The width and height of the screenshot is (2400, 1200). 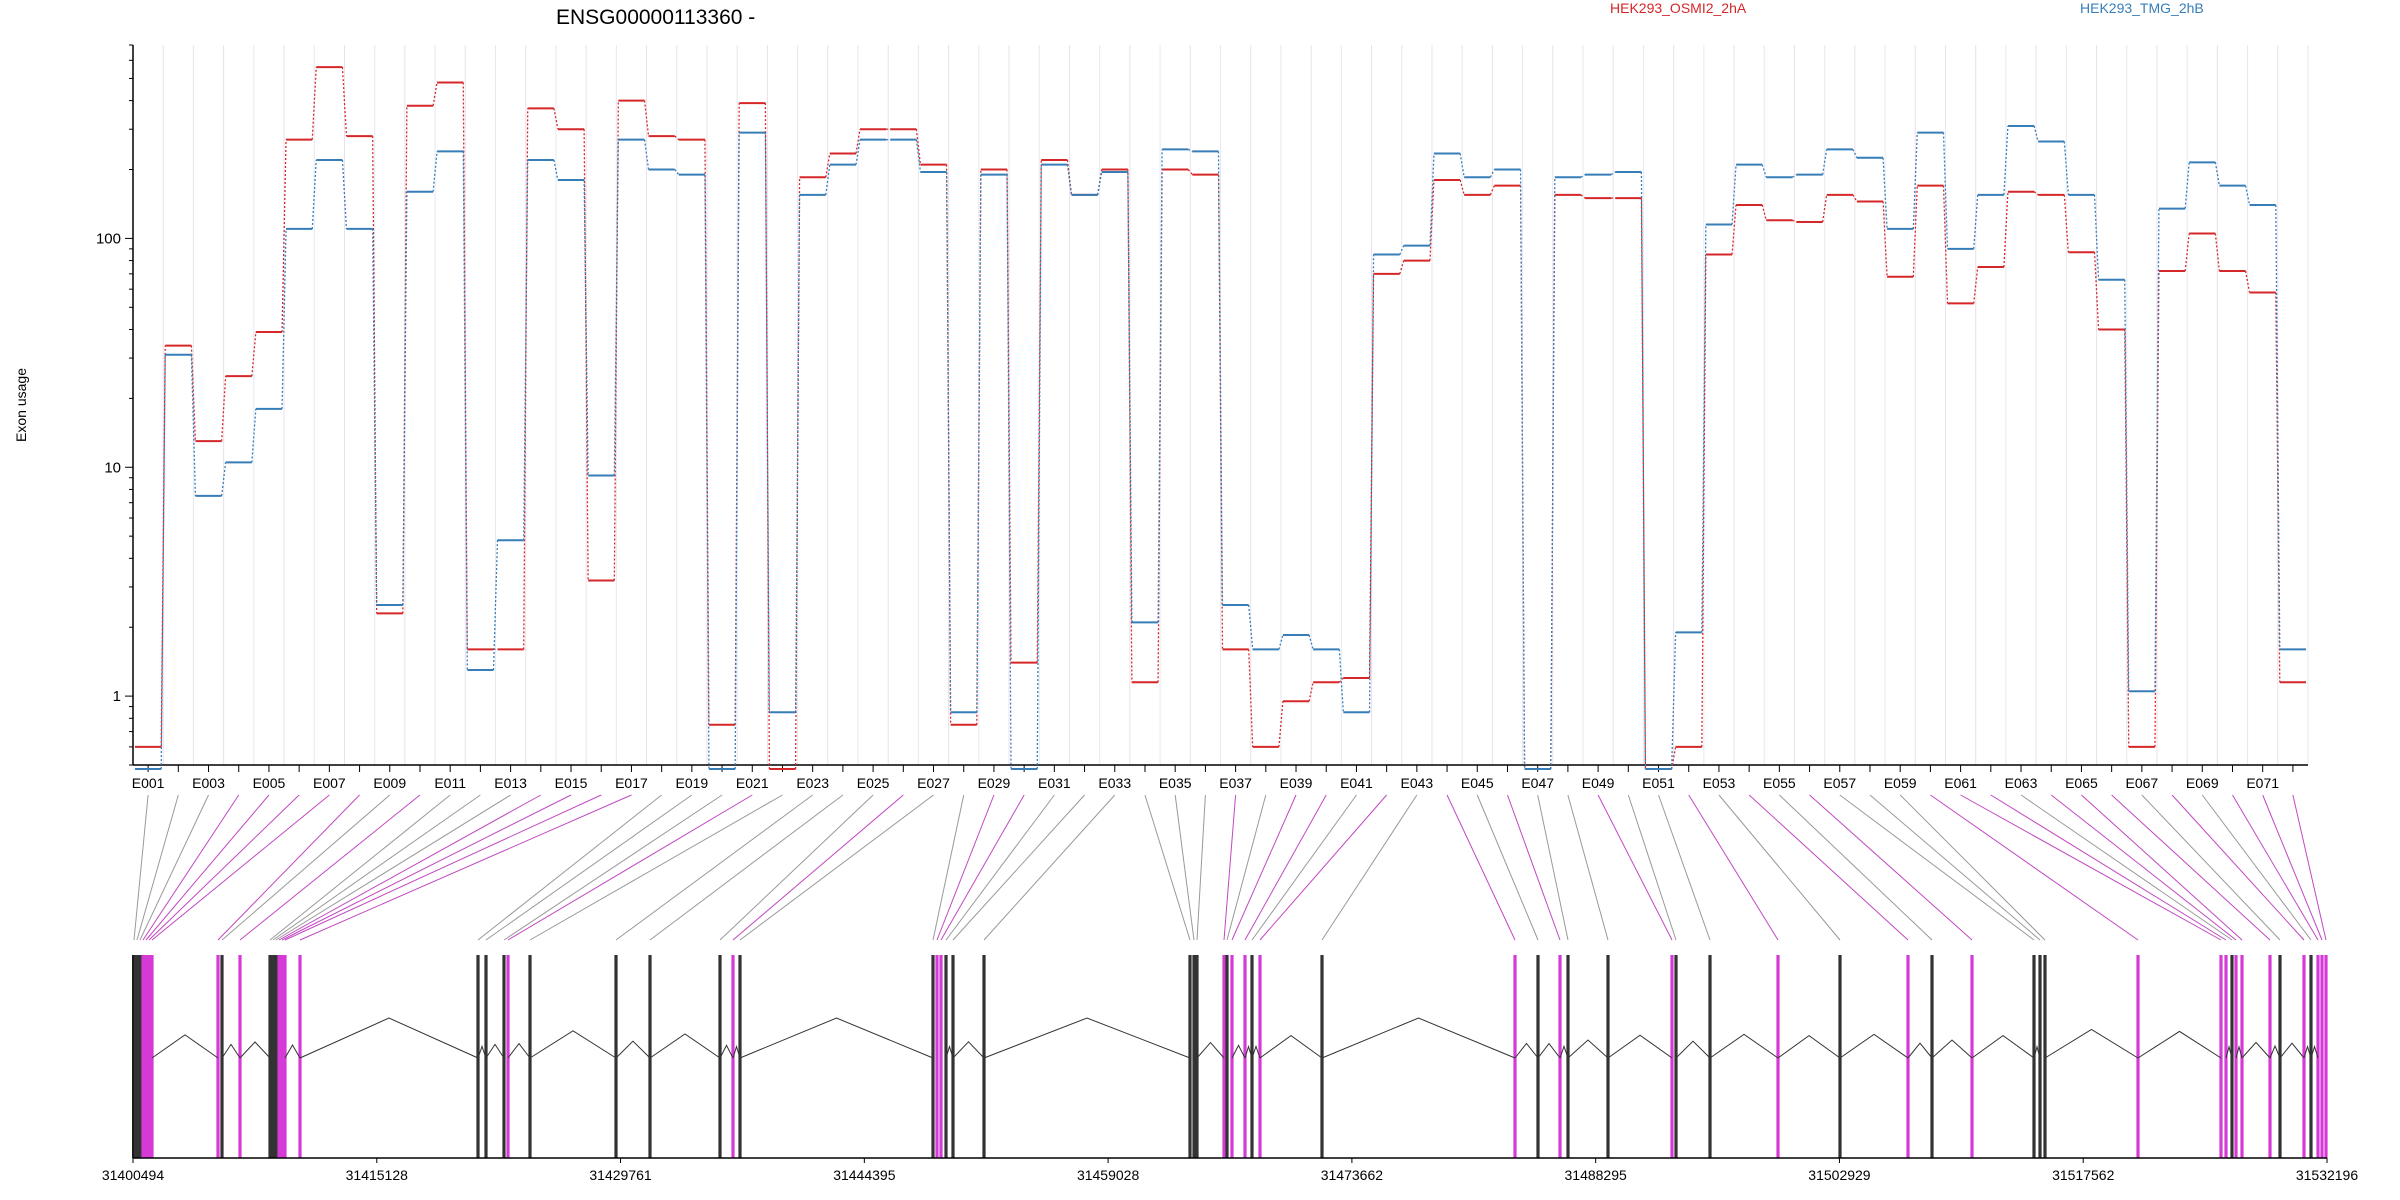 I want to click on x-tick-label: E061, so click(x=1960, y=783).